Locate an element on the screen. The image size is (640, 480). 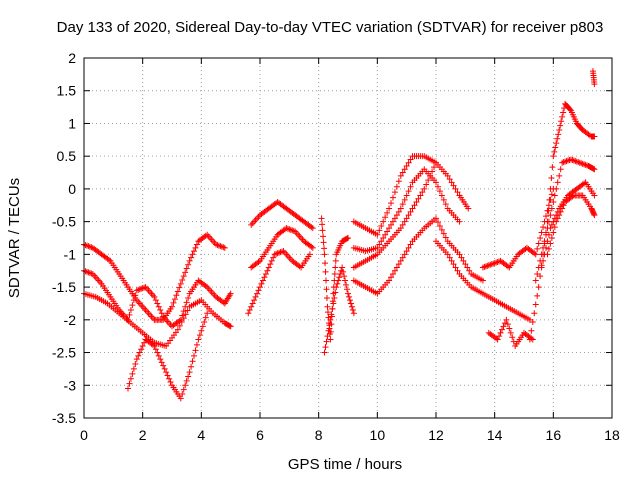
y-tick-label: 1.5 is located at coordinates (67, 91).